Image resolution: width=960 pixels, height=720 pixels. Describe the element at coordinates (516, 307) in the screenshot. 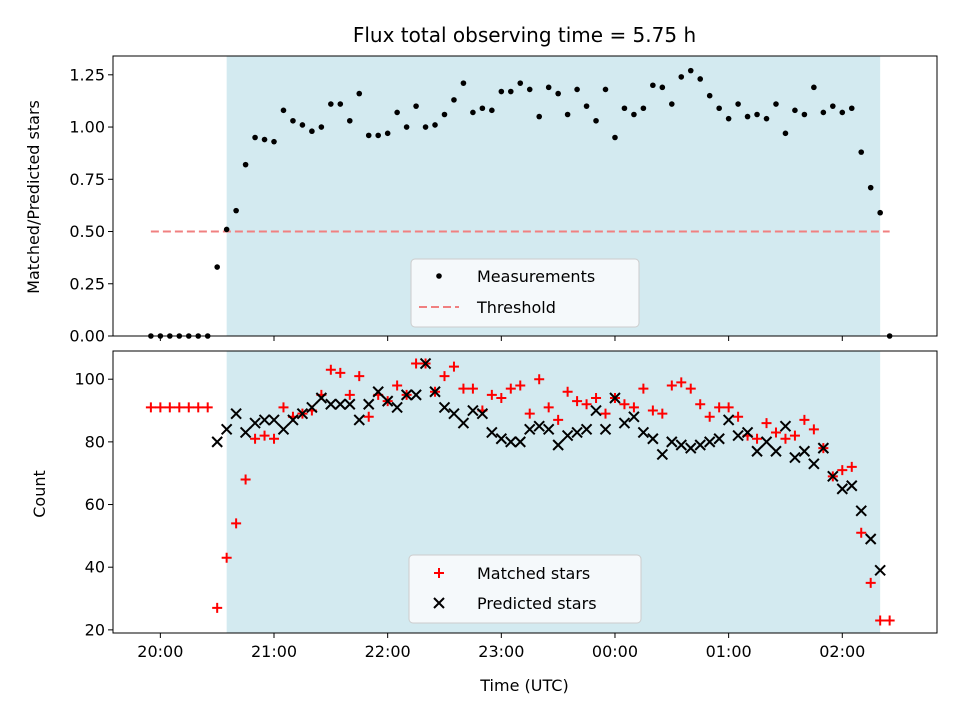

I see `legend-threshold-label: Threshold` at that location.